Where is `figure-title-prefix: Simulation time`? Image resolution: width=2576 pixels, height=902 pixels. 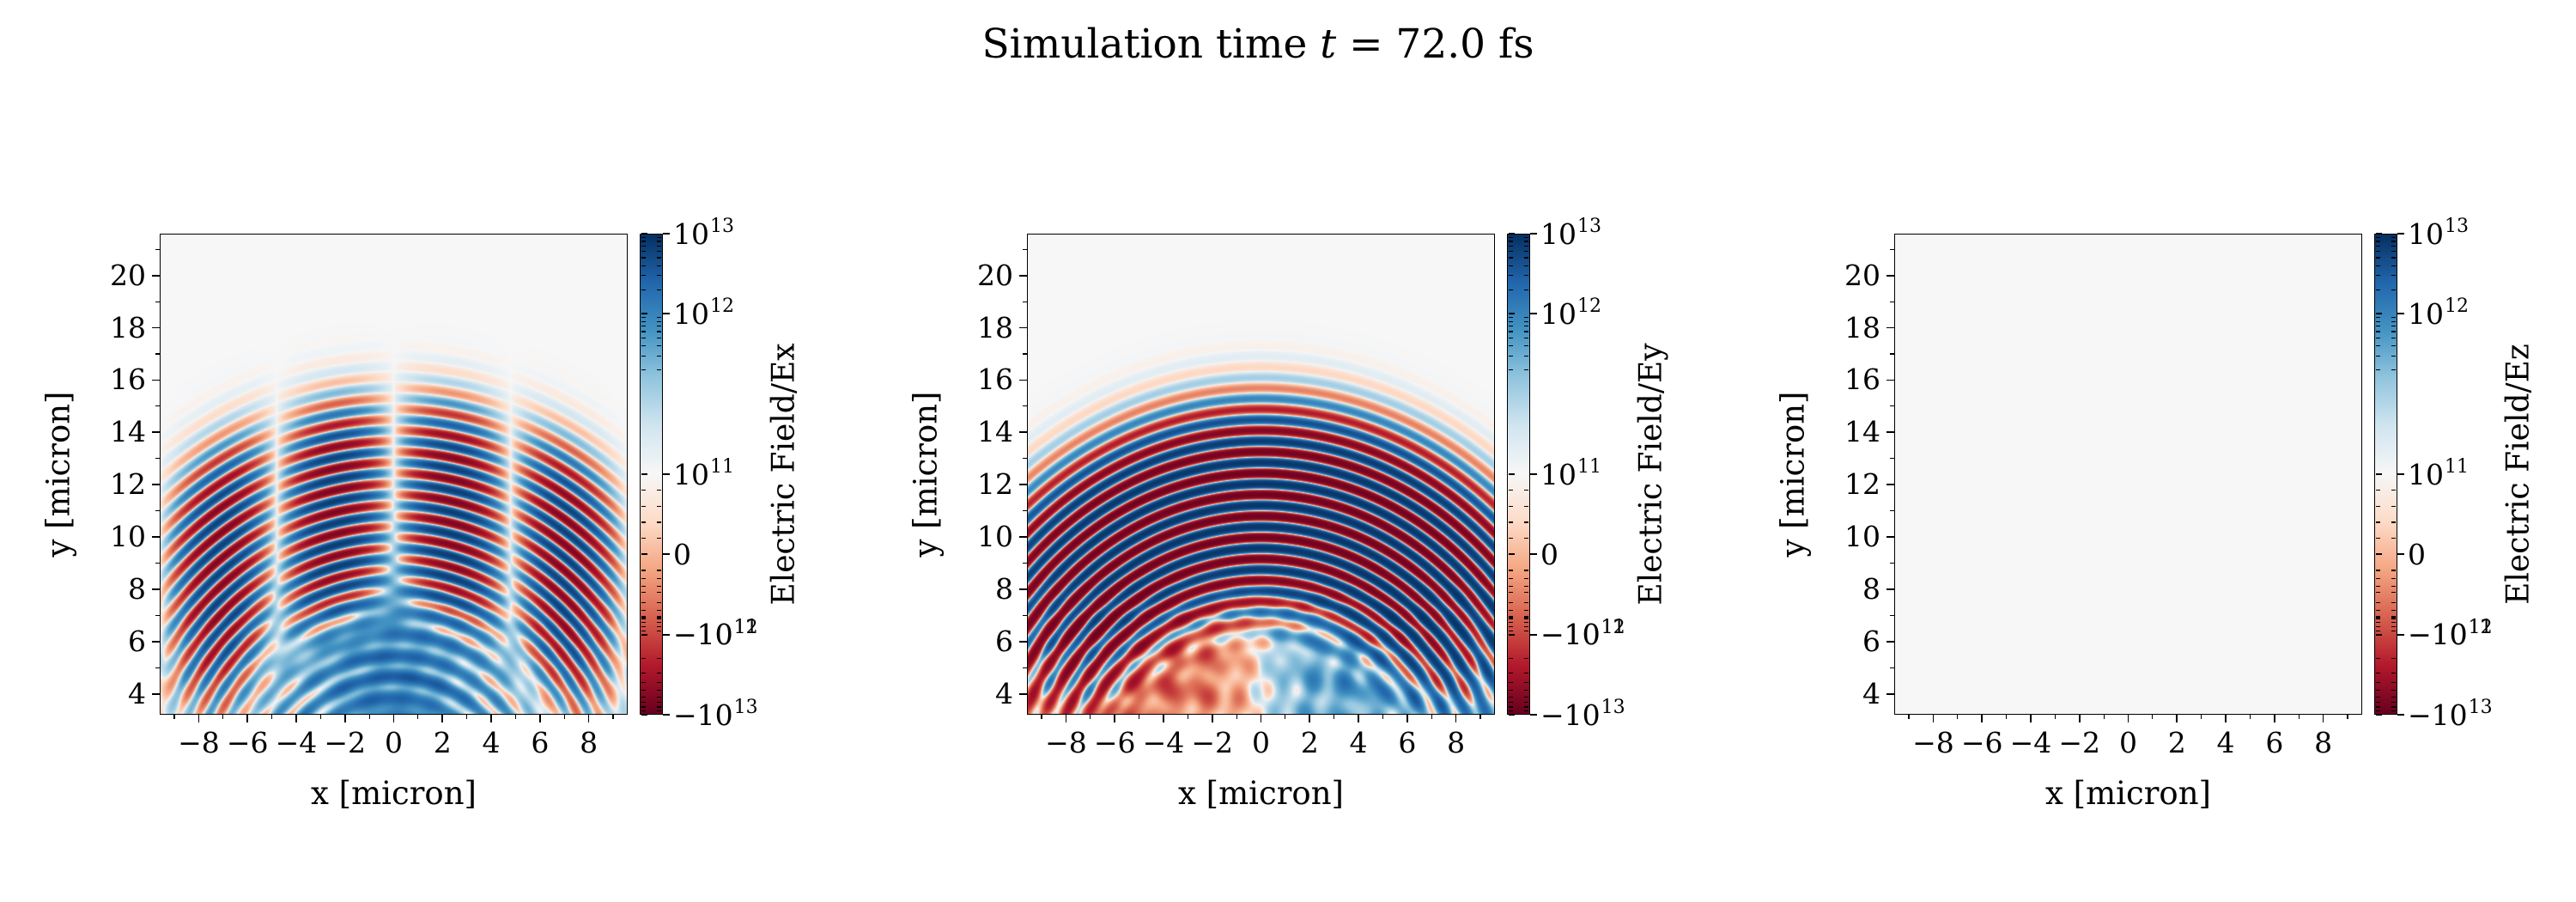
figure-title-prefix: Simulation time is located at coordinates (1151, 44).